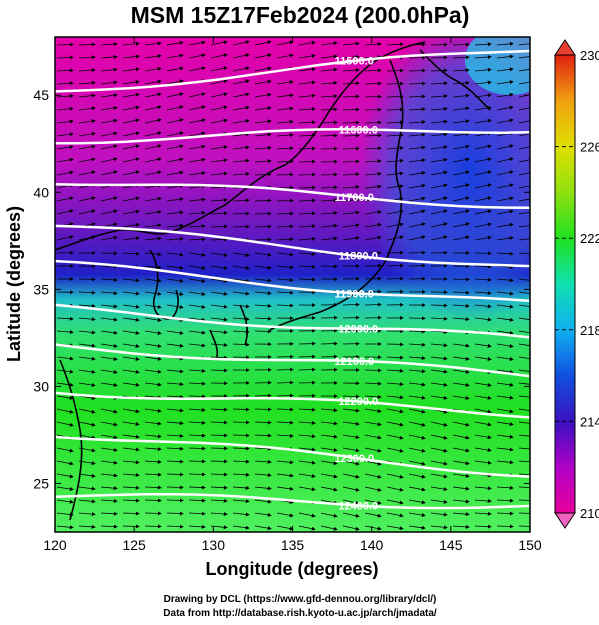 This screenshot has width=599, height=625. Describe the element at coordinates (41, 386) in the screenshot. I see `y-tick-label: 30` at that location.